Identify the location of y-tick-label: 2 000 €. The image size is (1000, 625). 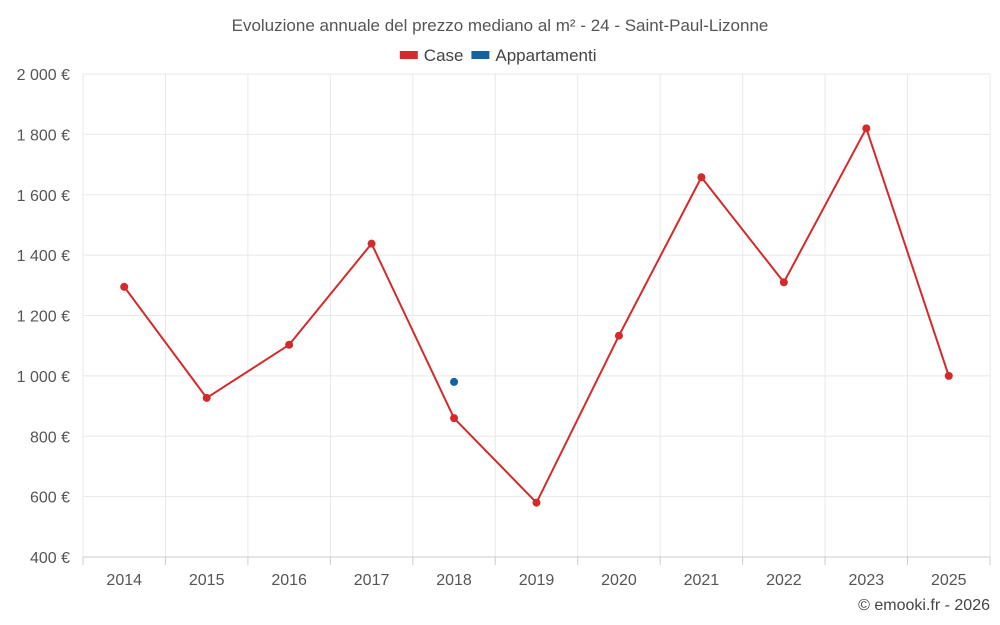
(43, 75).